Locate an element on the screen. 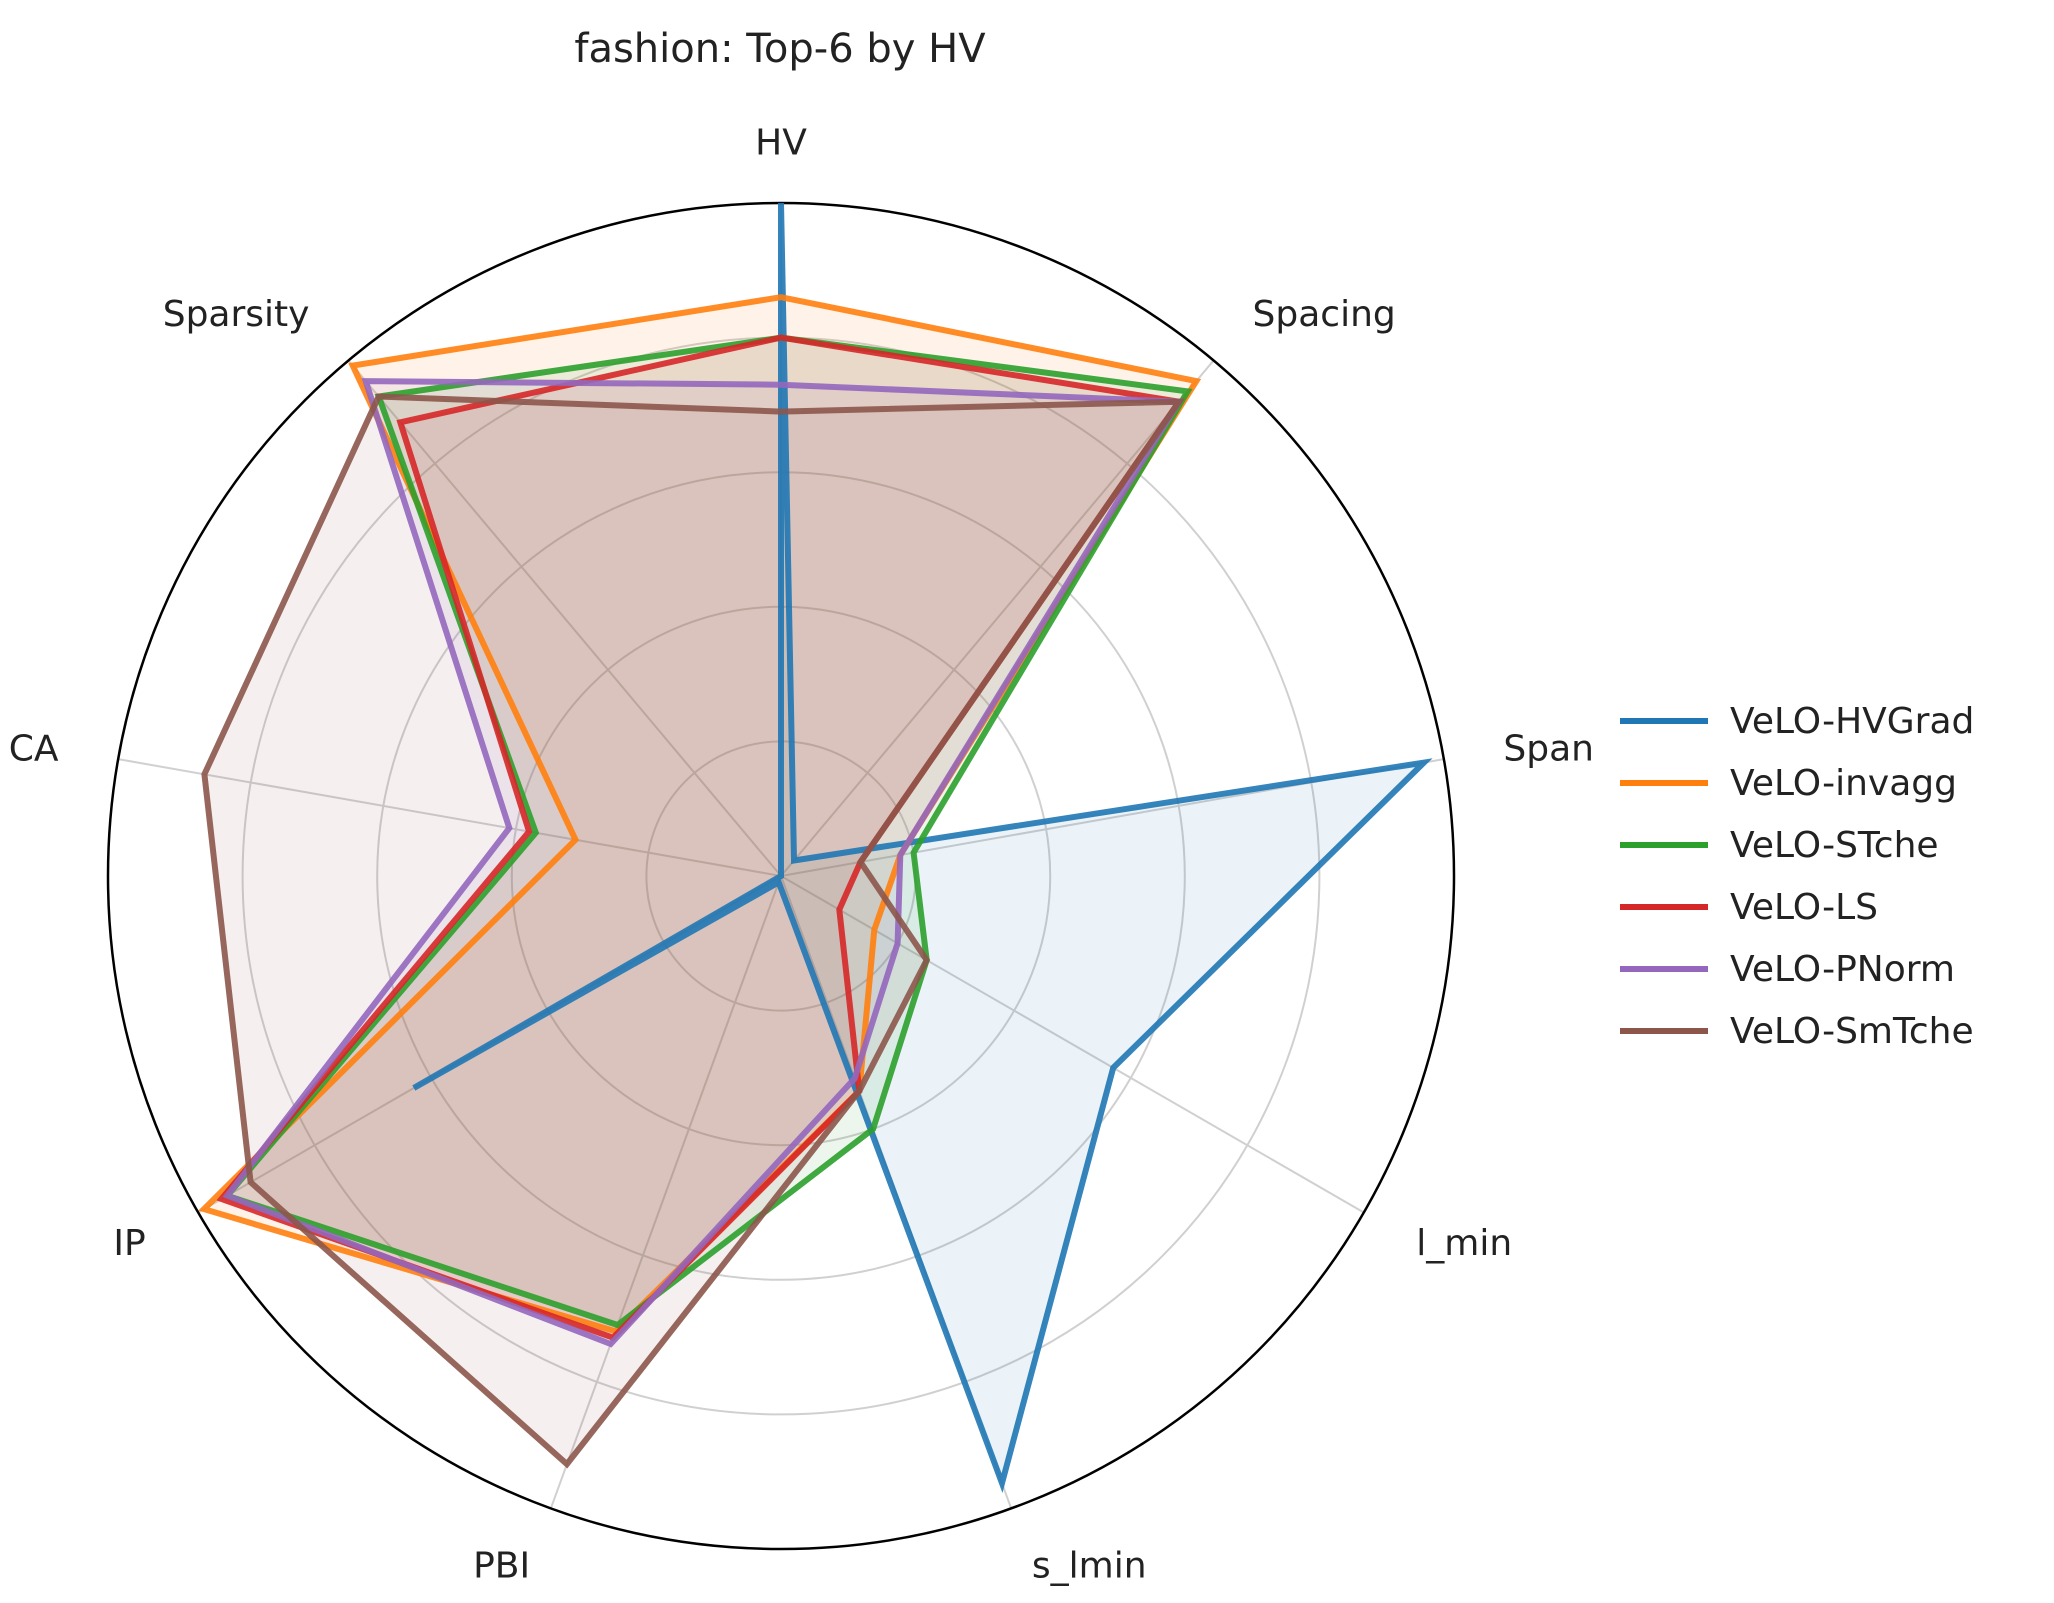 The image size is (2054, 1603). legend-item-3: VeLO-STche is located at coordinates (1797, 845).